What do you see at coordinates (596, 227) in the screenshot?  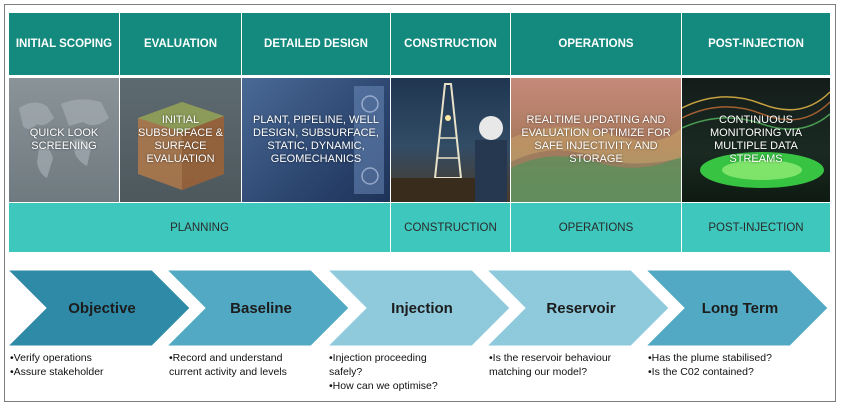 I see `phase-operations: OPERATIONS` at bounding box center [596, 227].